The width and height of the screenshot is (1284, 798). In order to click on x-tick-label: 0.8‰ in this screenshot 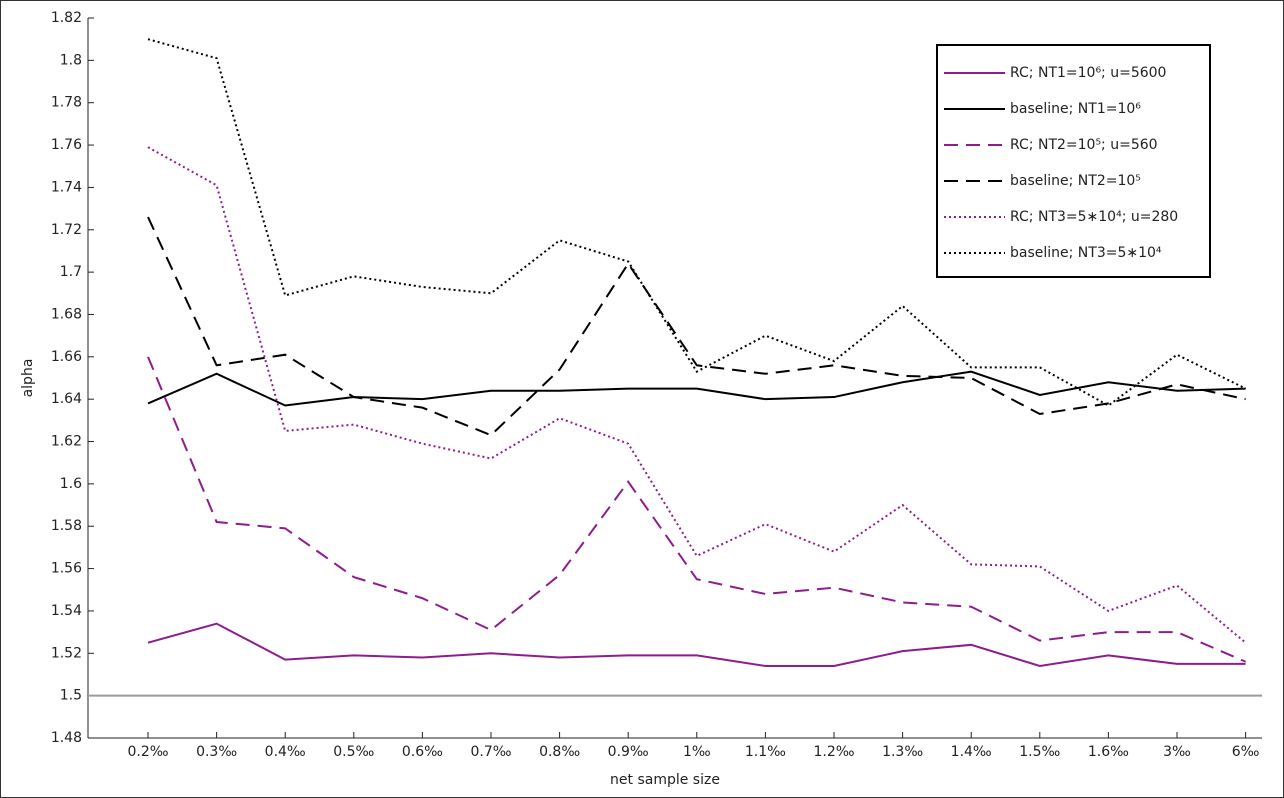, I will do `click(559, 752)`.